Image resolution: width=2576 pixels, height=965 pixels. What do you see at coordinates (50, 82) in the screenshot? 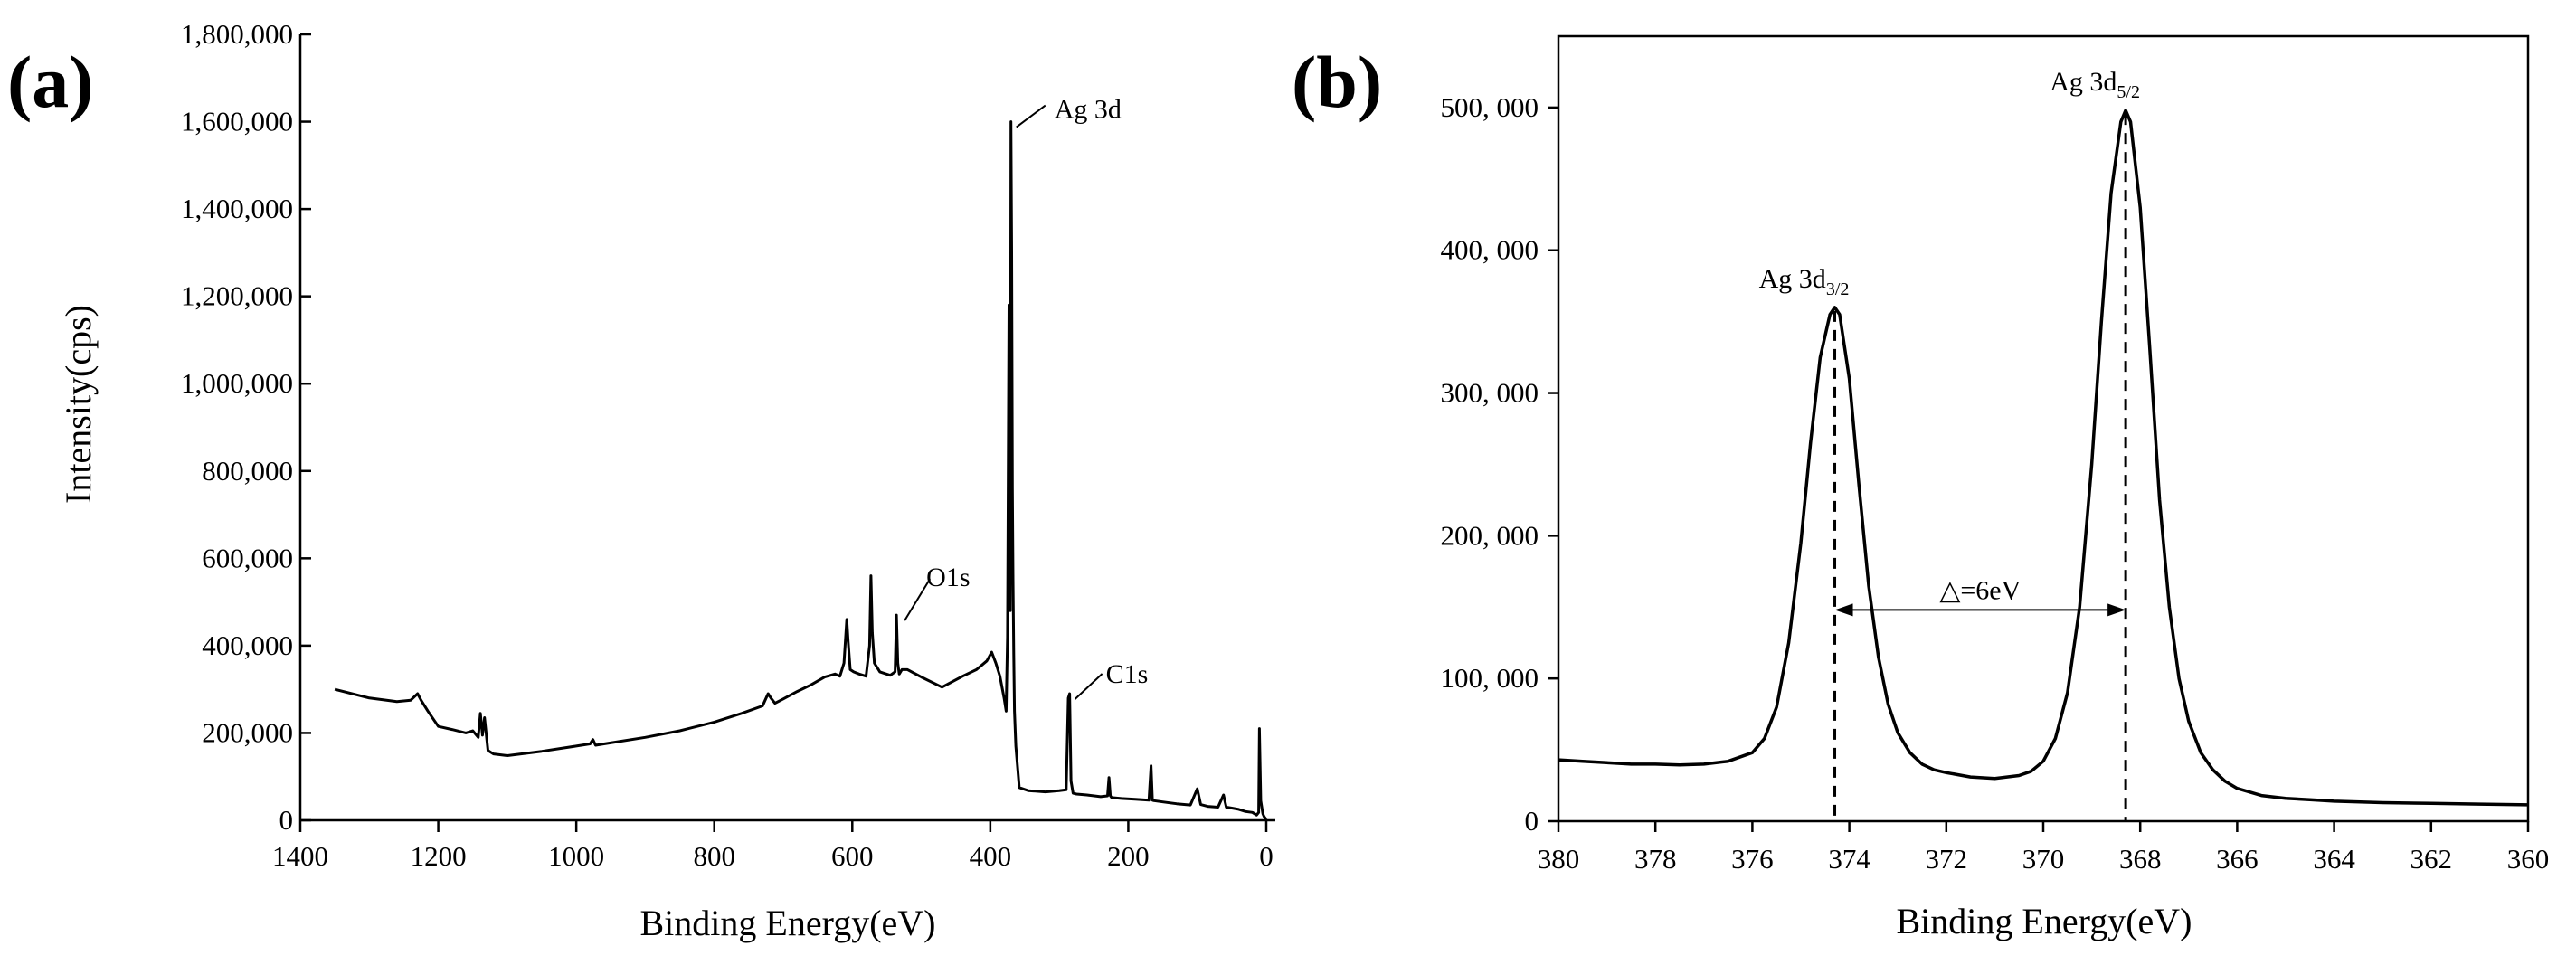
I see `panel-a-label: (a)` at bounding box center [50, 82].